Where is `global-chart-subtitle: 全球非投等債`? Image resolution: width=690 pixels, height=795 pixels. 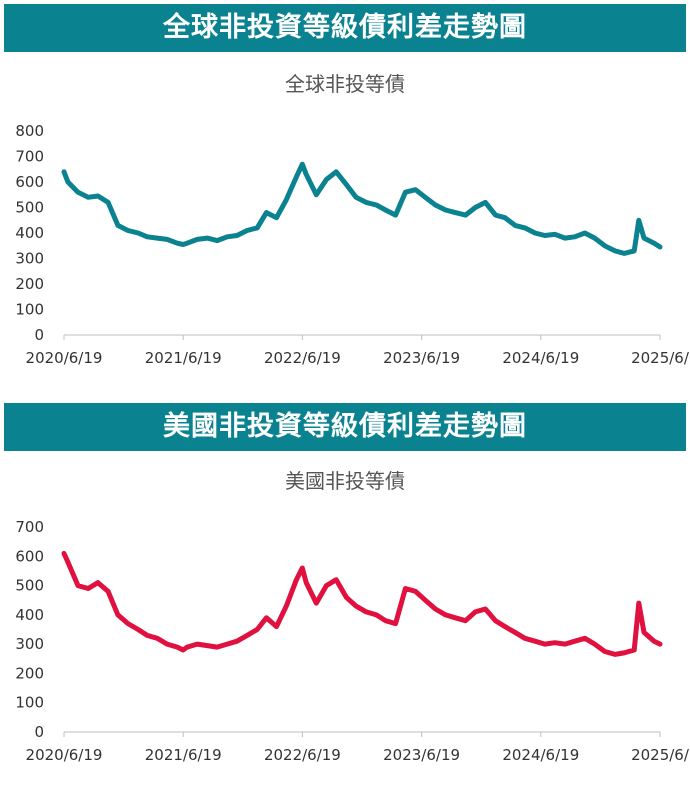 global-chart-subtitle: 全球非投等債 is located at coordinates (345, 84).